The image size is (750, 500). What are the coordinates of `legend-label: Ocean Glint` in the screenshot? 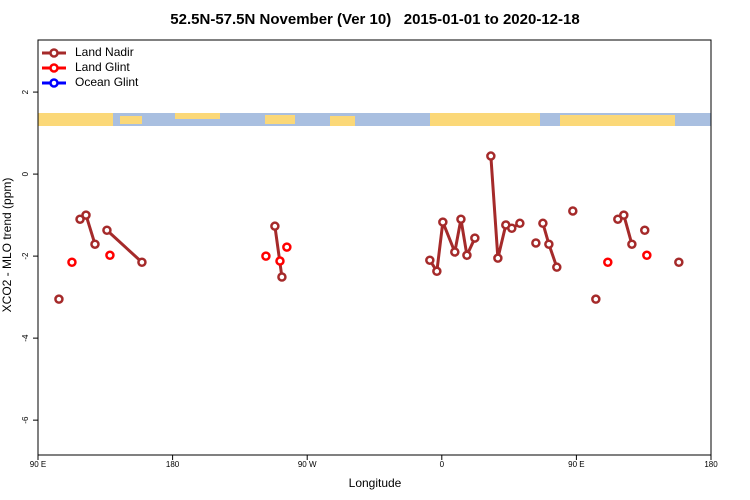 It's located at (107, 82).